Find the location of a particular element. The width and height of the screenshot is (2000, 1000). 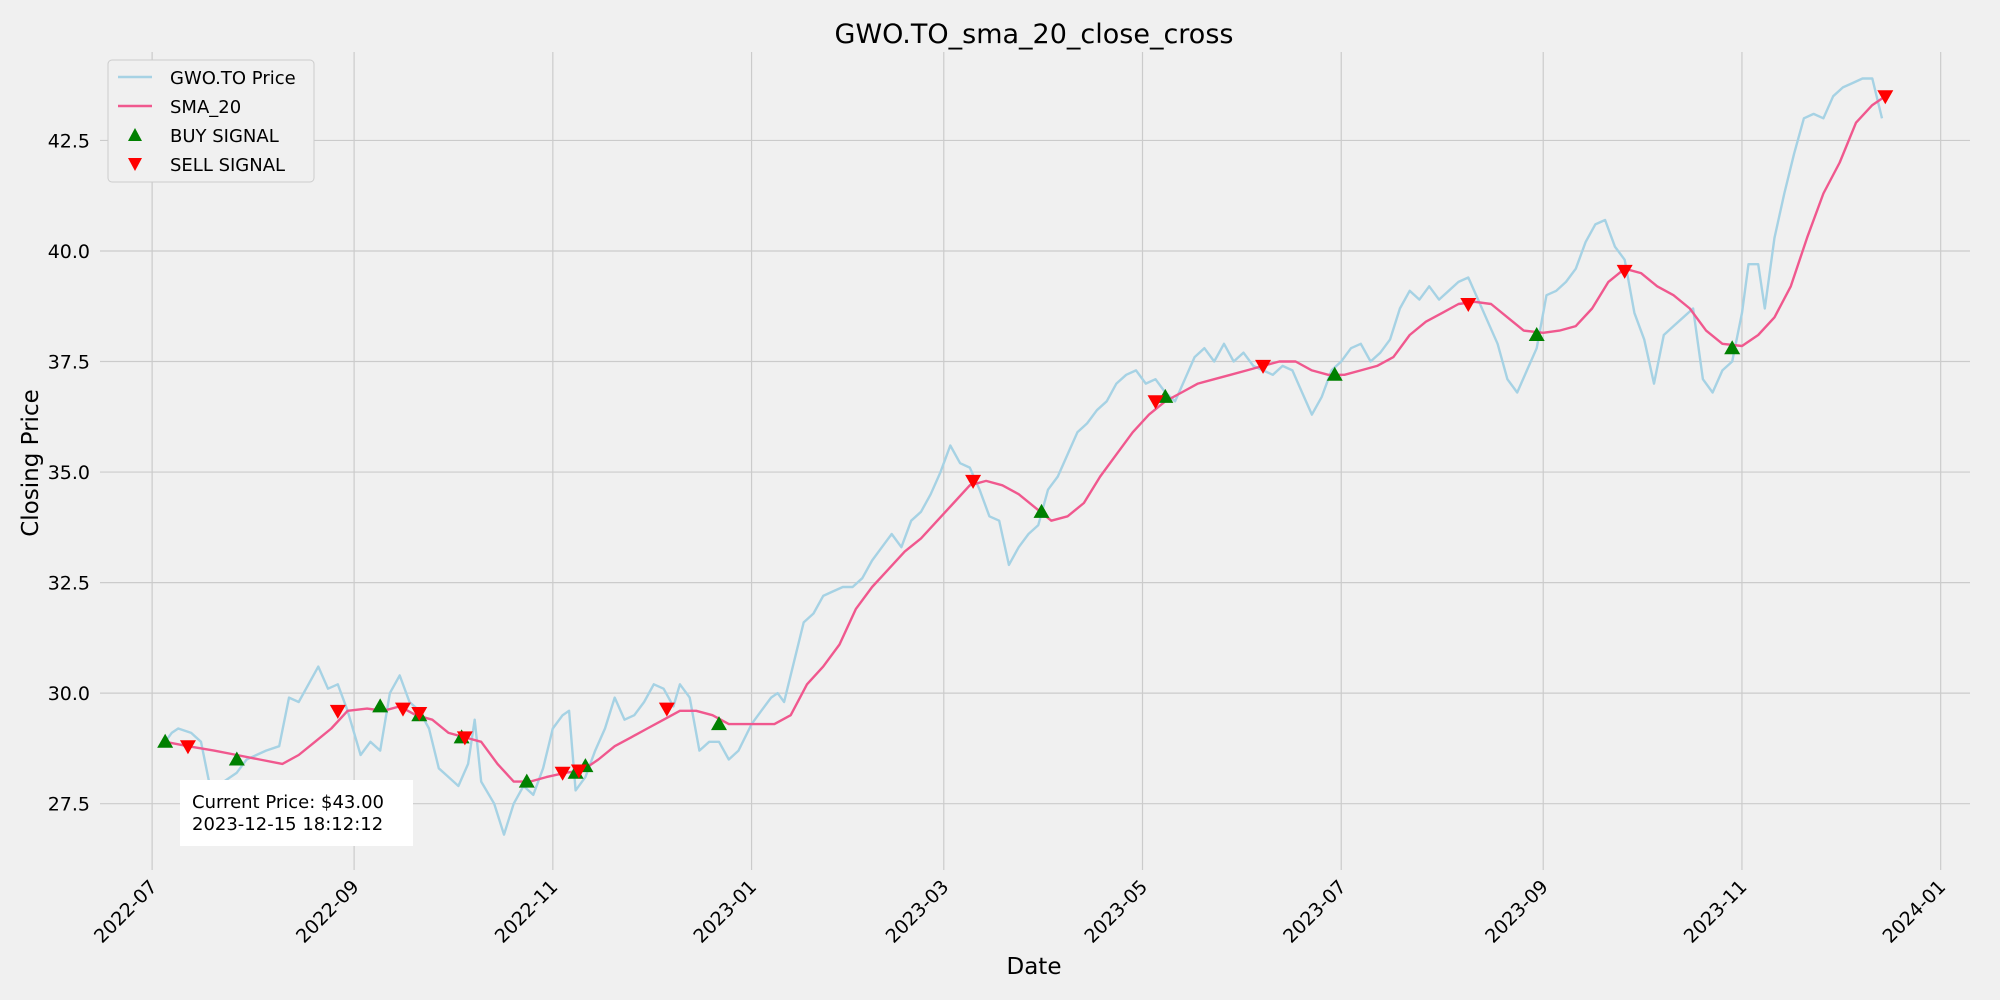

x-tick-label: 2023-03 is located at coordinates (918, 912).